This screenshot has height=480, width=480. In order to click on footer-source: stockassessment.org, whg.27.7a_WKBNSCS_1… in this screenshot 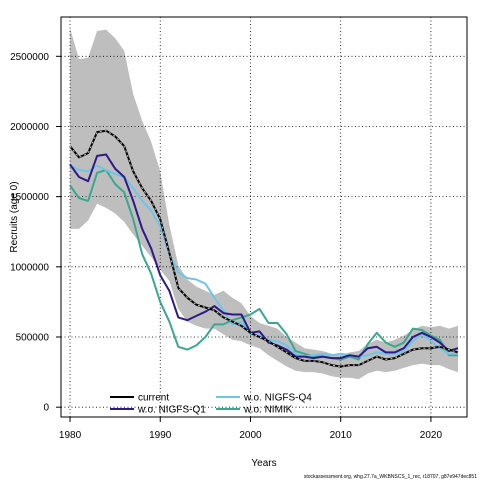, I will do `click(390, 477)`.